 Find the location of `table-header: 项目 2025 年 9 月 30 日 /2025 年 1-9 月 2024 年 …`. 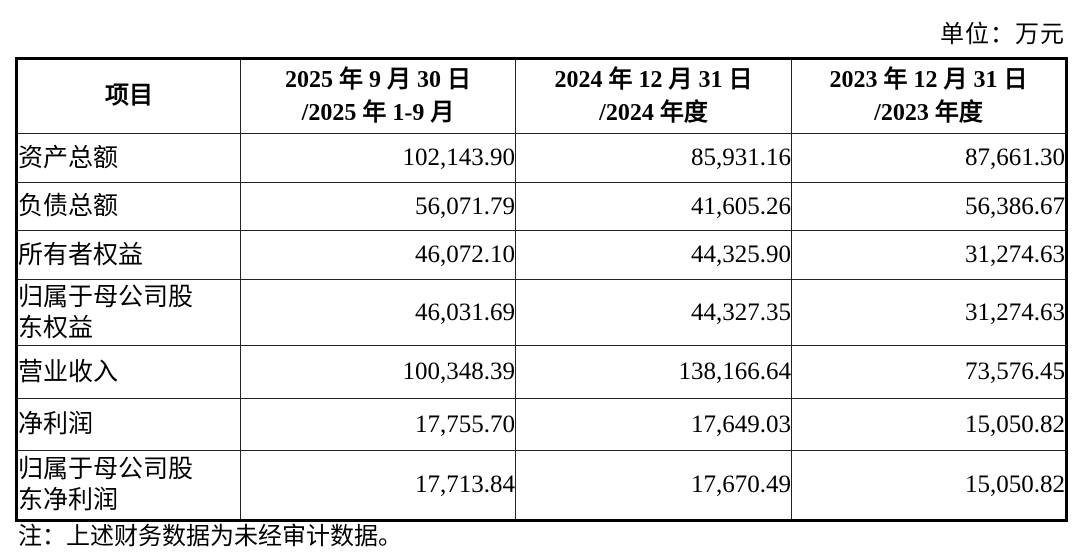

table-header: 项目 2025 年 9 月 30 日 /2025 年 1-9 月 2024 年 … is located at coordinates (541, 96).